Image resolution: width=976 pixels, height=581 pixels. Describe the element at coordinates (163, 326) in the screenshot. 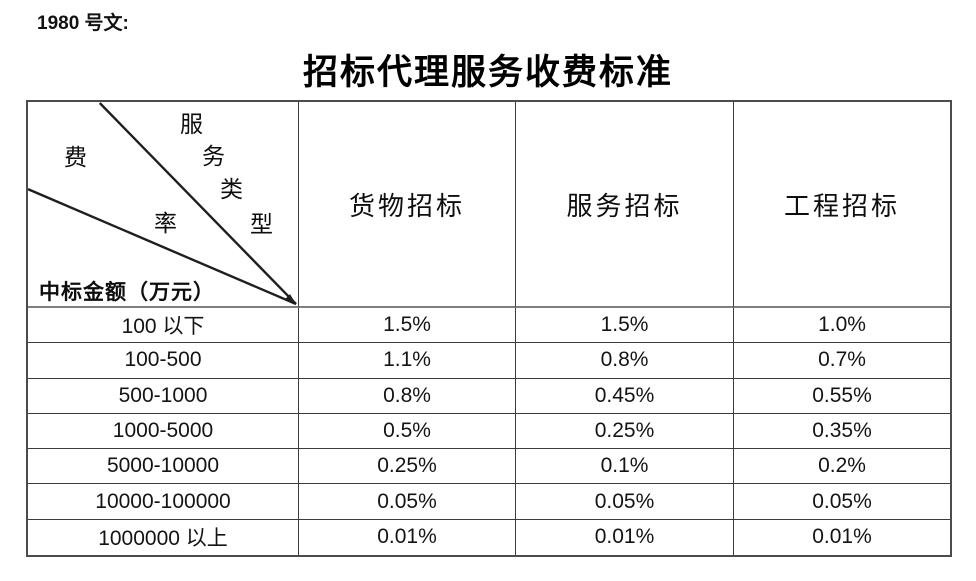

I see `amount-cell: 100 以下` at that location.